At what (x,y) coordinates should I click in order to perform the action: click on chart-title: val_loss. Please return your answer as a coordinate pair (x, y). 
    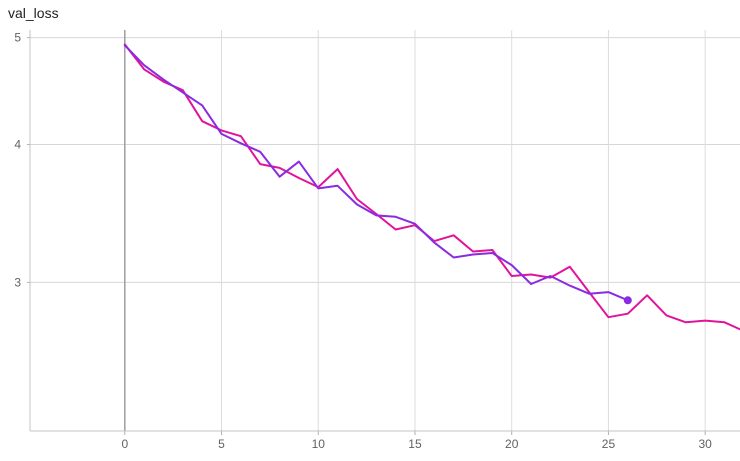
    Looking at the image, I should click on (33, 13).